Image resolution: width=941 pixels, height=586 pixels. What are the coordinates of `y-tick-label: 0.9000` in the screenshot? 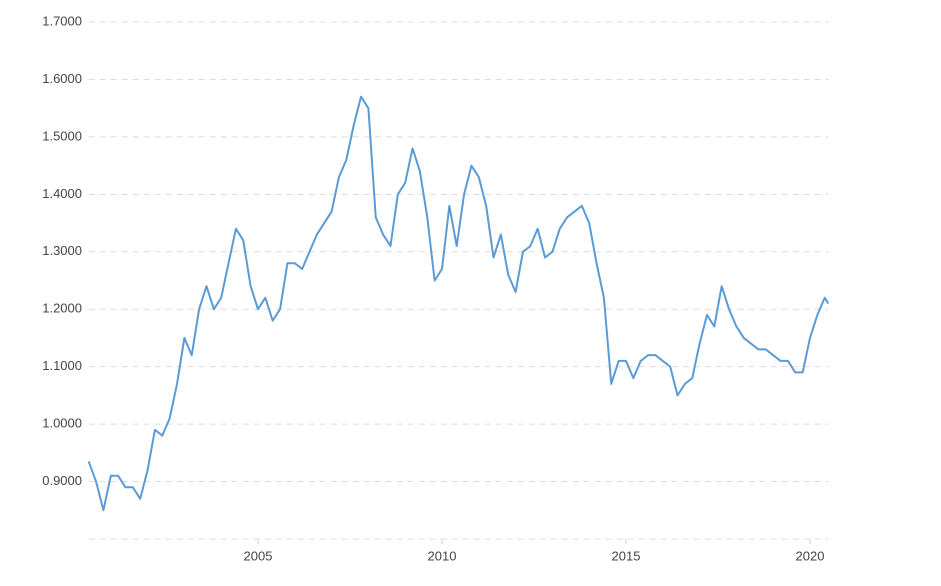 It's located at (62, 480).